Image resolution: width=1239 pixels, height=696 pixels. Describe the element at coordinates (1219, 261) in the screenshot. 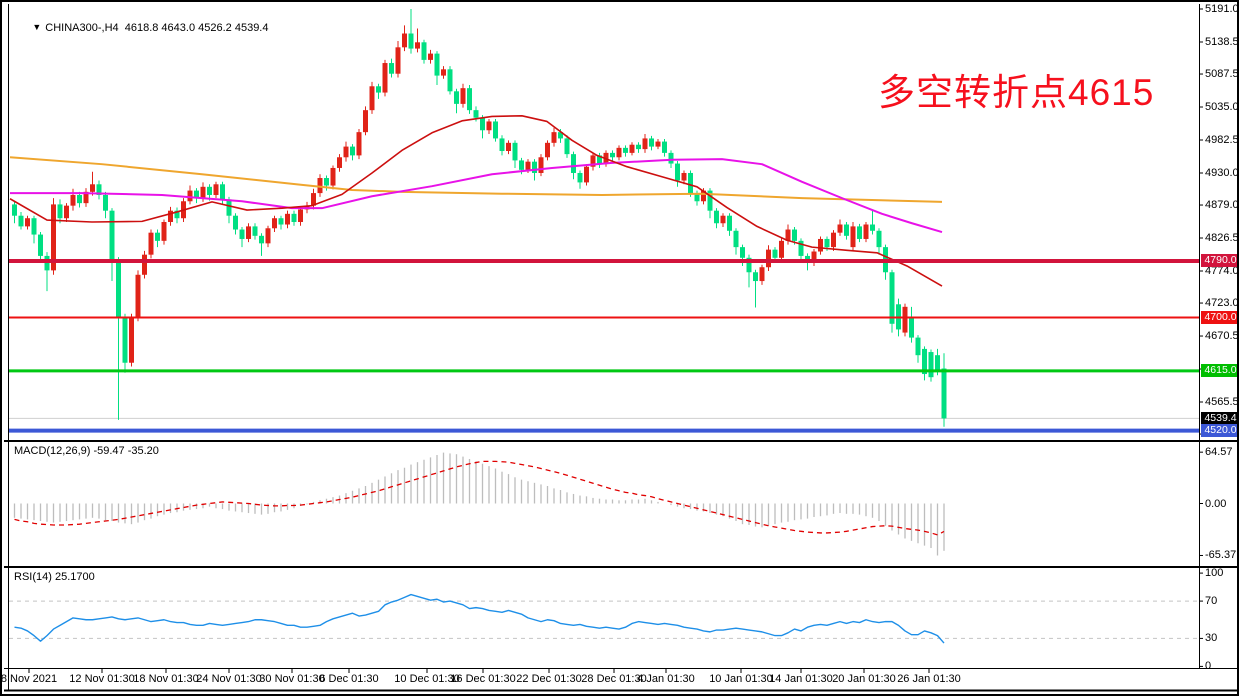

I see `price-badge-4790.0: 4790.0` at that location.